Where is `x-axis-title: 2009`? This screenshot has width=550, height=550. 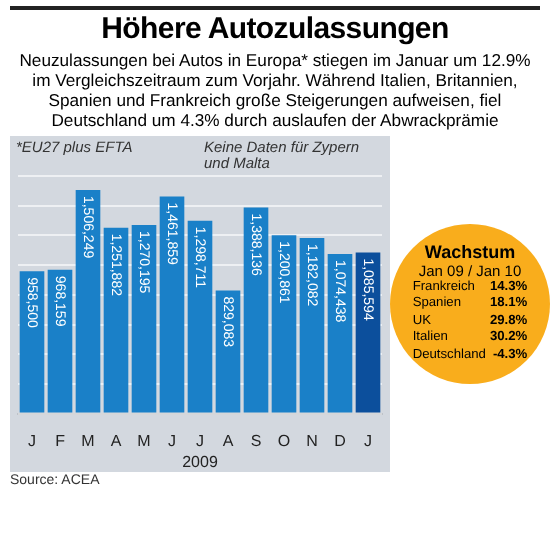
x-axis-title: 2009 is located at coordinates (200, 461).